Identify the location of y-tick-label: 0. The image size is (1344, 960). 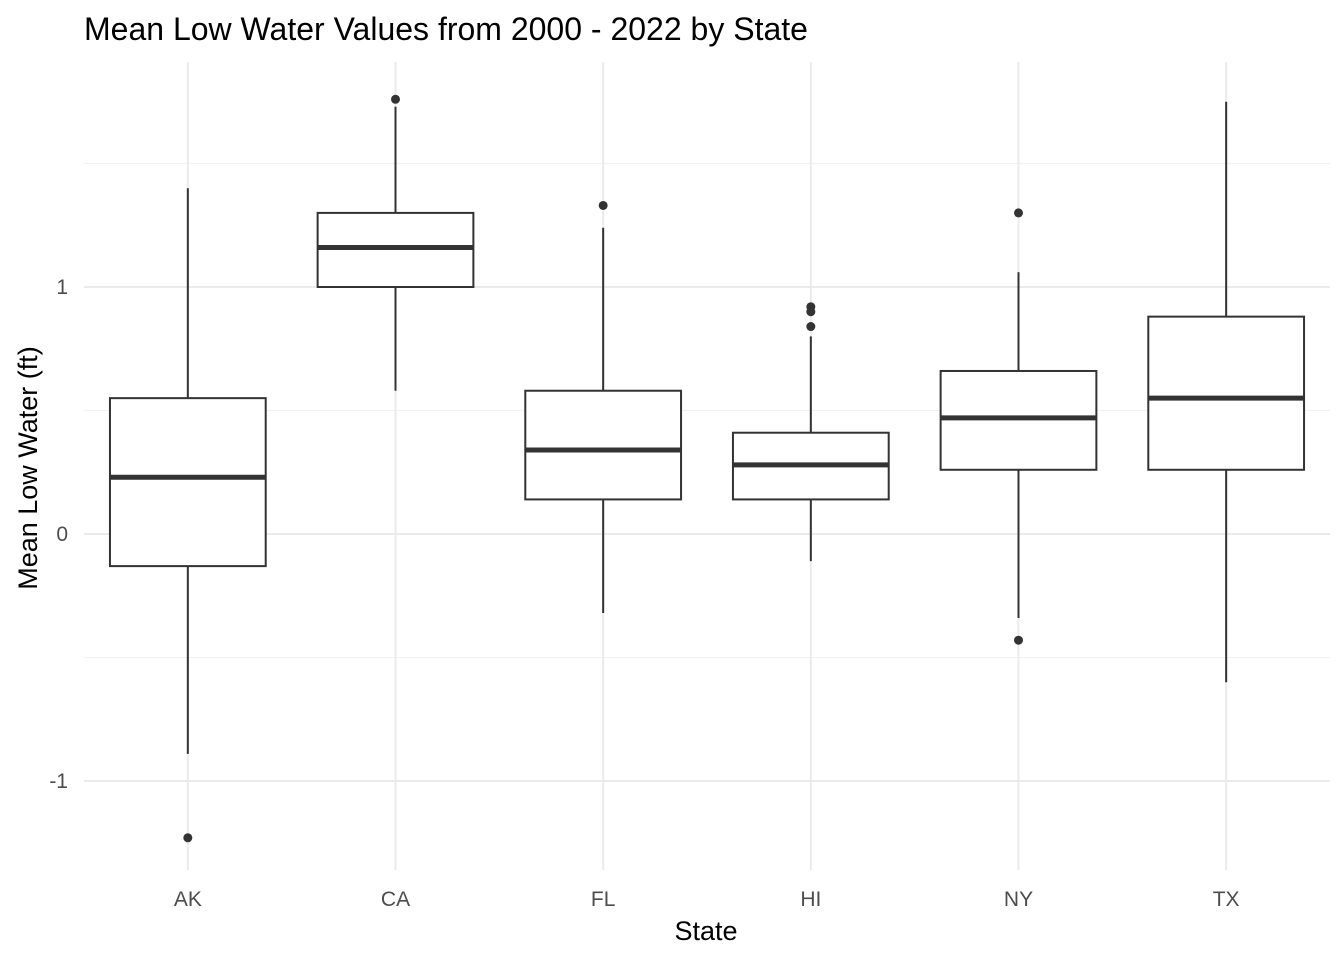
(62, 534).